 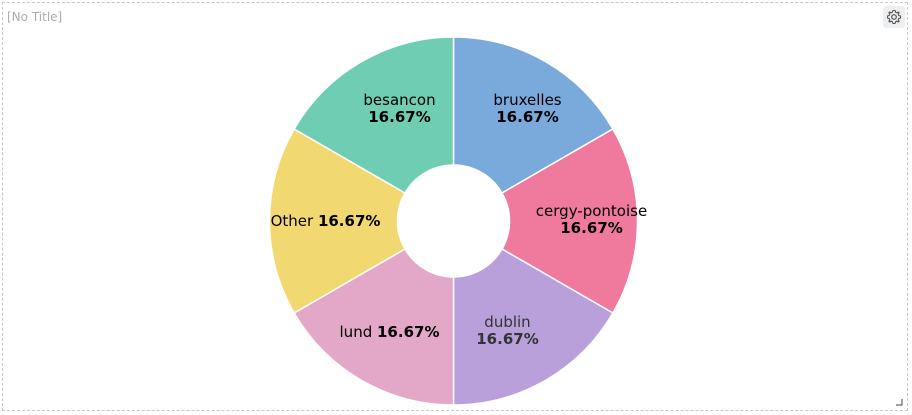 I want to click on pie-slice-bruxelles, so click(x=533, y=115).